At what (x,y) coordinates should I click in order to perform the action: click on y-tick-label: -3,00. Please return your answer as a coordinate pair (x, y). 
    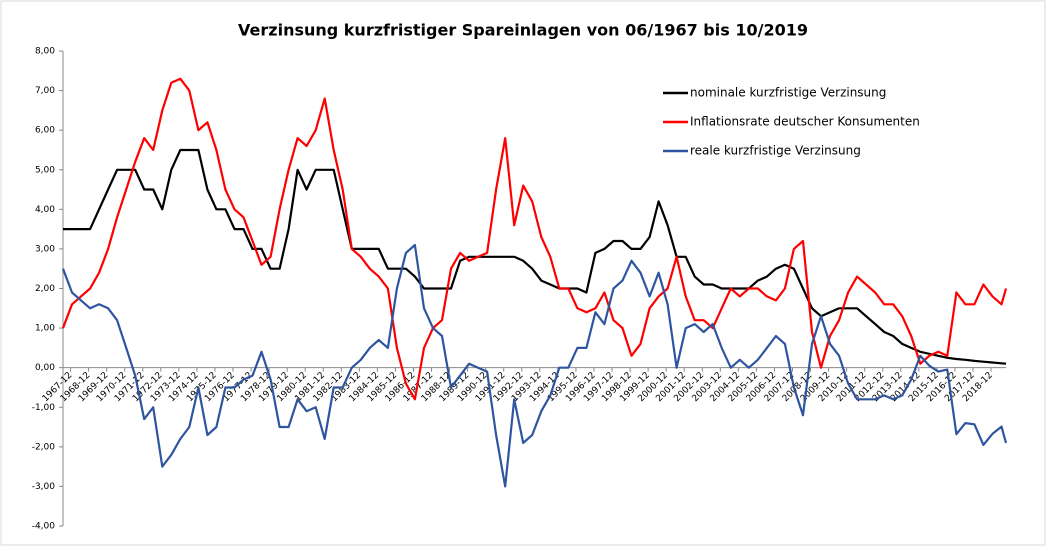
    Looking at the image, I should click on (44, 487).